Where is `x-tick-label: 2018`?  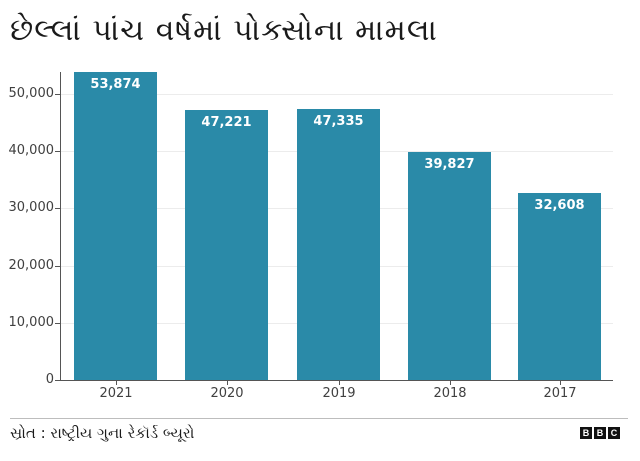
x-tick-label: 2018 is located at coordinates (450, 393).